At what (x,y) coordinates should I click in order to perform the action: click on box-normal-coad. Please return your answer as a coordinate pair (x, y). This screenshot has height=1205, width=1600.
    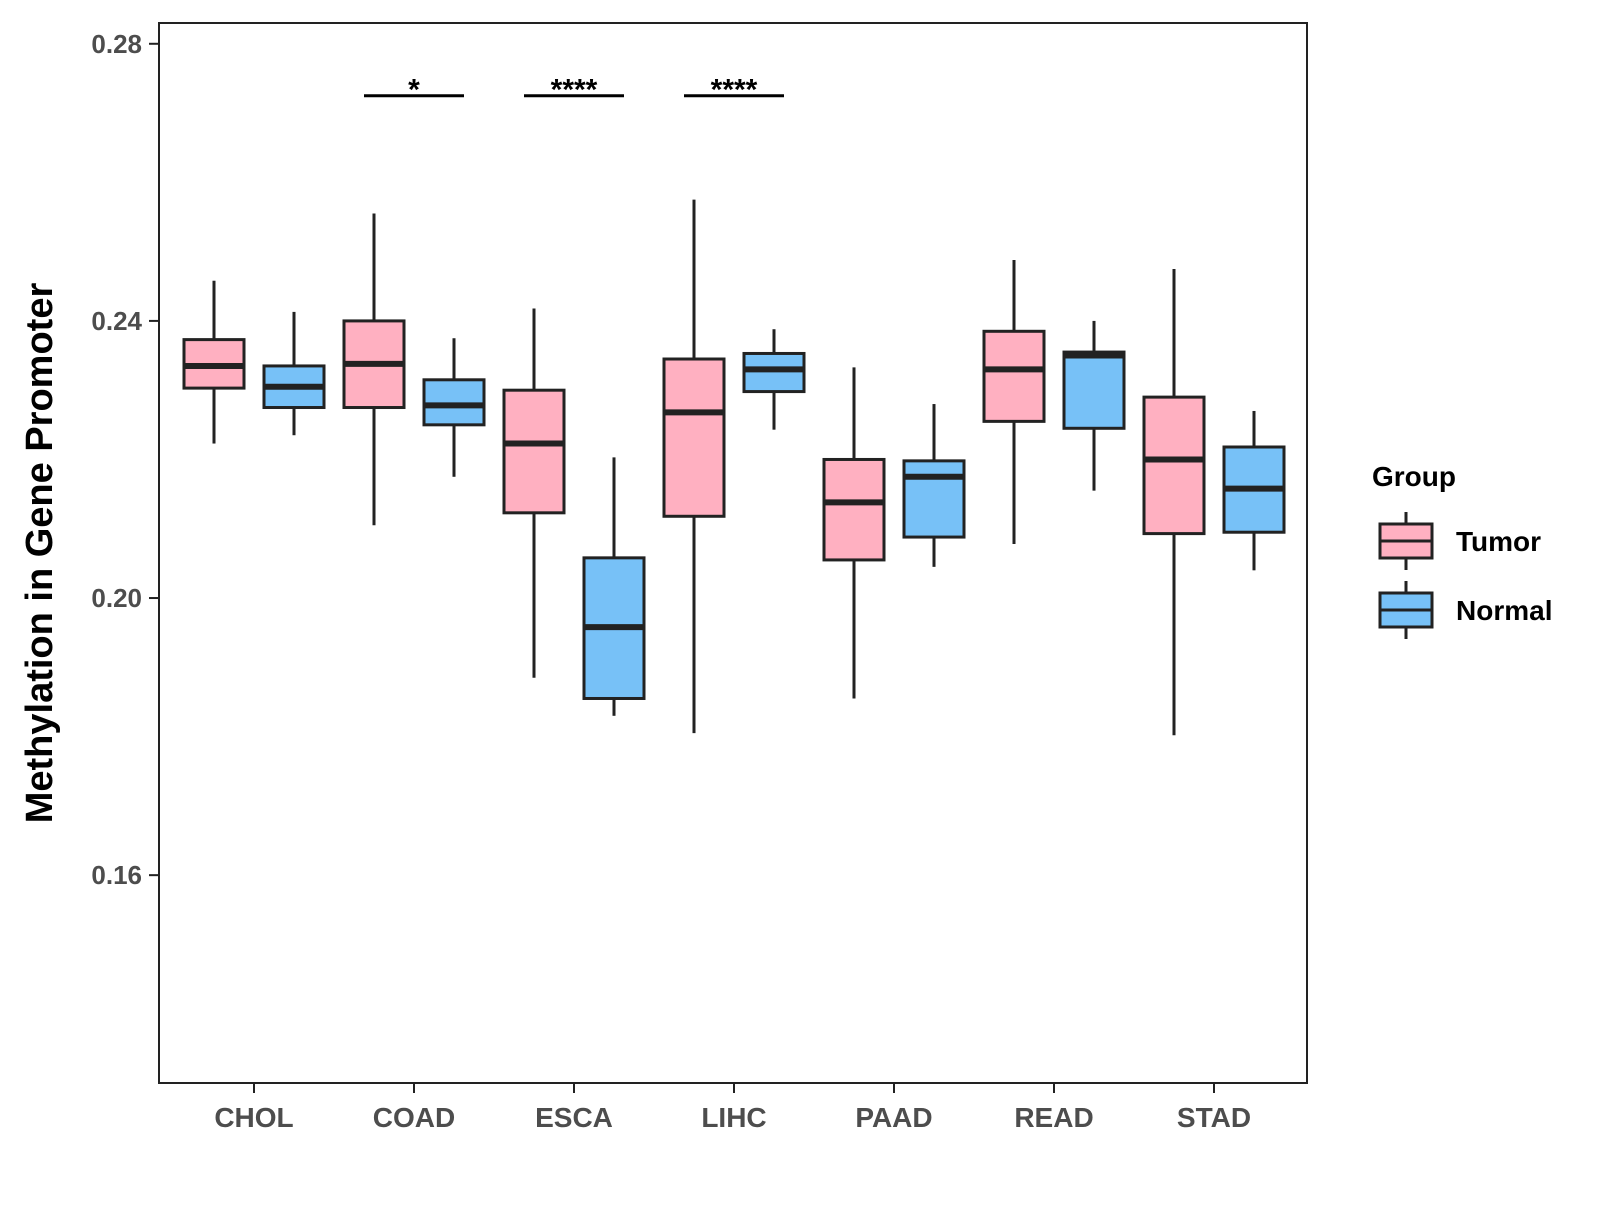
    Looking at the image, I should click on (454, 407).